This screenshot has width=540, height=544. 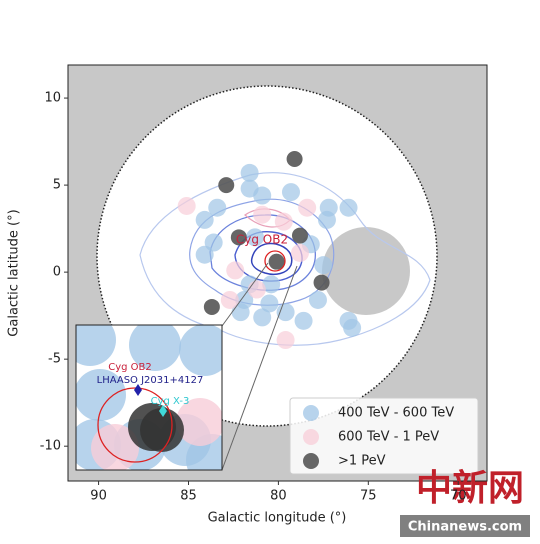 What do you see at coordinates (277, 518) in the screenshot?
I see `x-axis-label: Galactic longitude (°)` at bounding box center [277, 518].